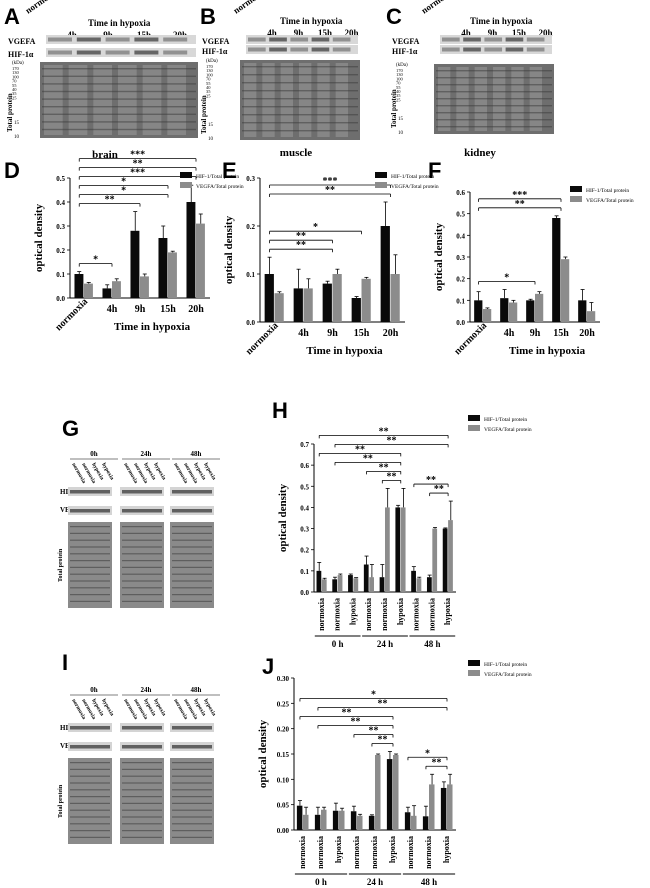 The height and width of the screenshot is (888, 650). Describe the element at coordinates (398, 95) in the screenshot. I see `marker-label: 35` at that location.